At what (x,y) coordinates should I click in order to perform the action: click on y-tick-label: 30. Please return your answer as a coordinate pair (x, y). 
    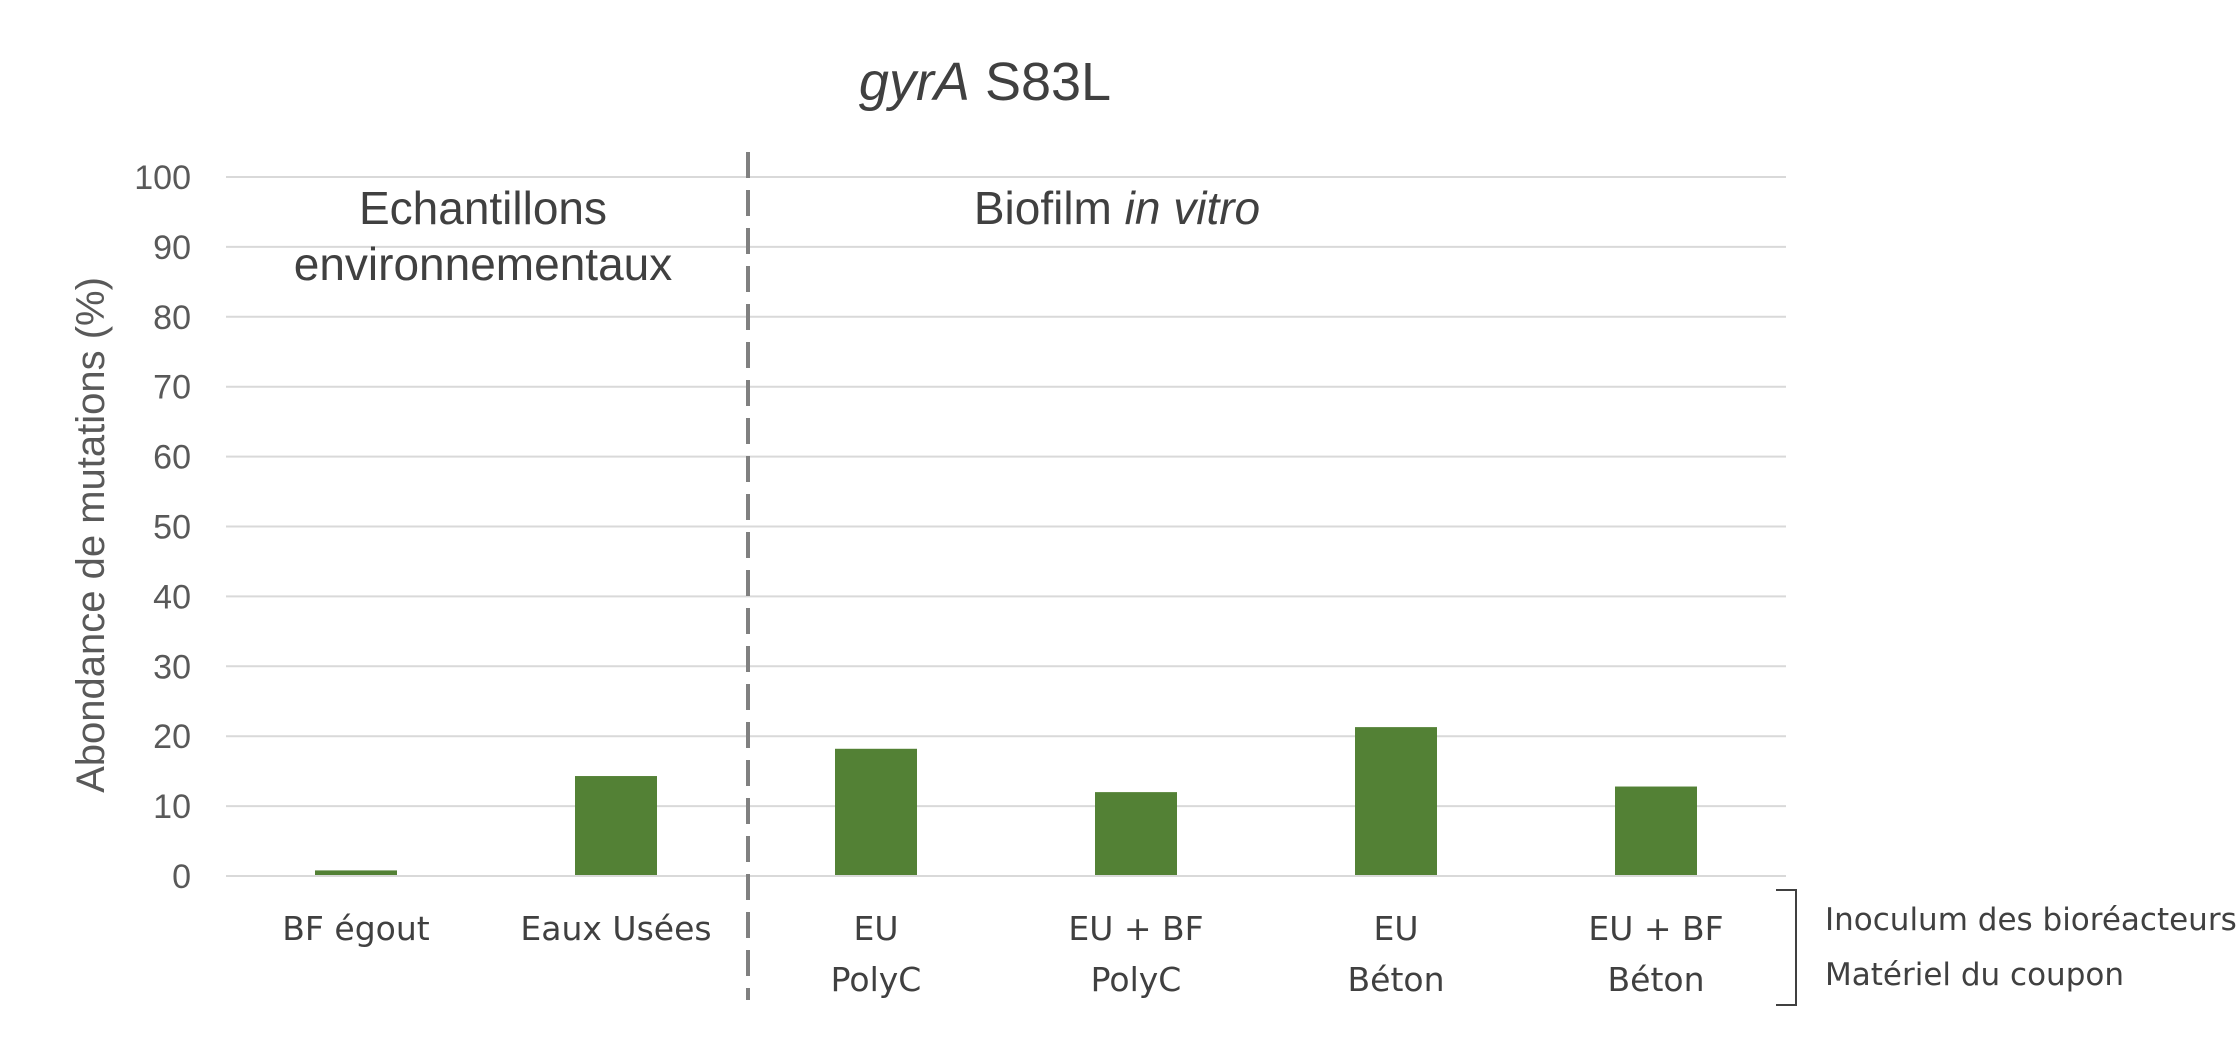
    Looking at the image, I should click on (172, 667).